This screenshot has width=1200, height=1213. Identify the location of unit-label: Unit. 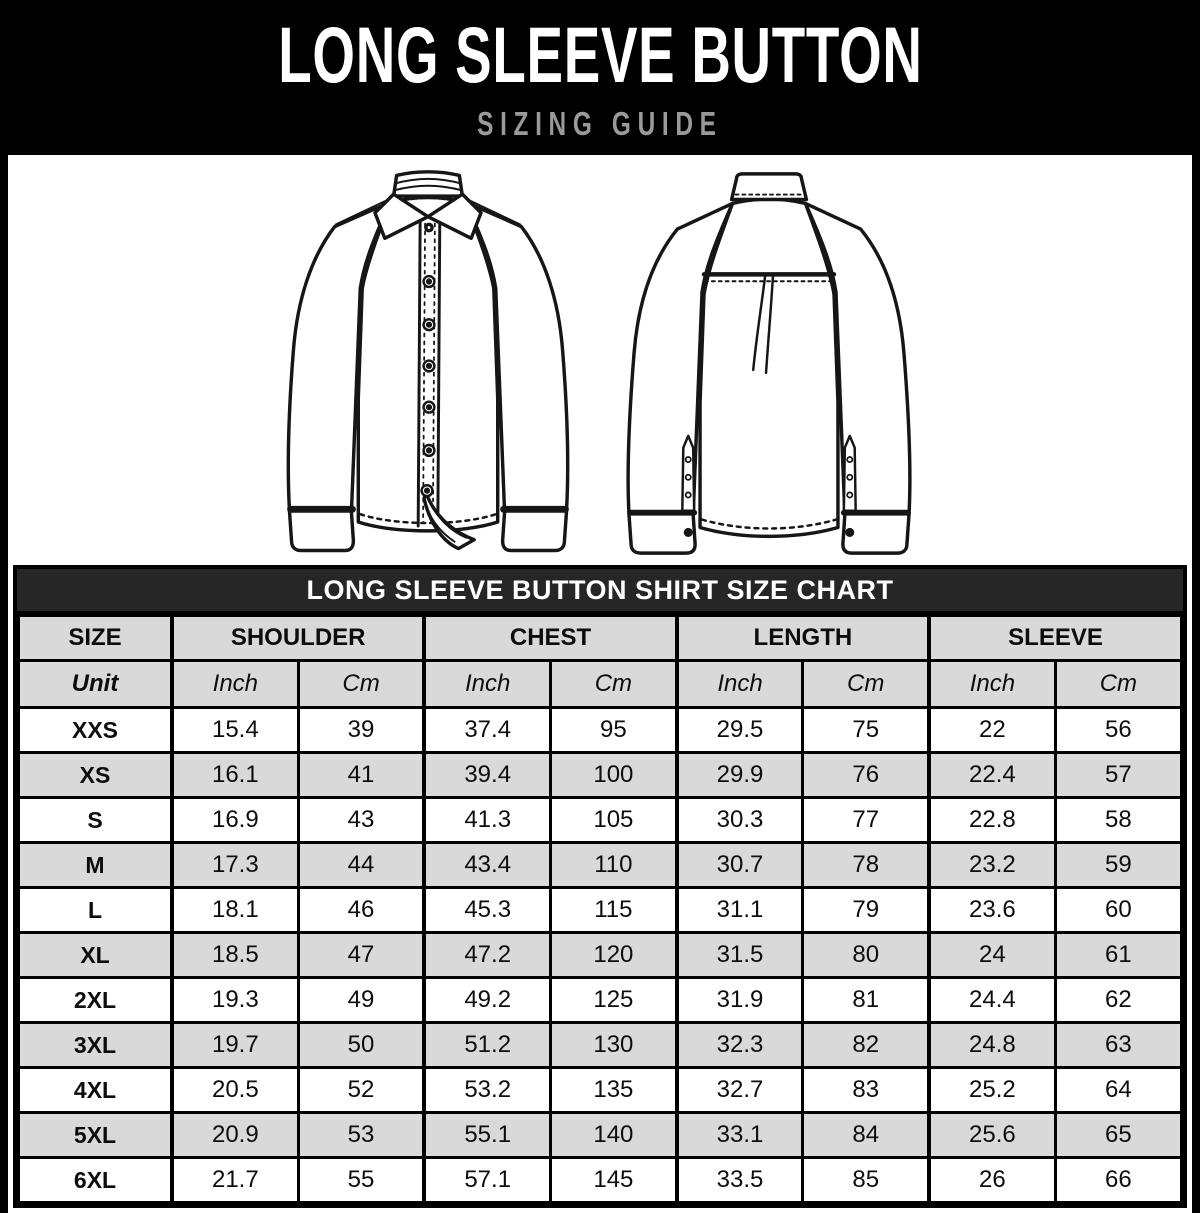
(95, 684).